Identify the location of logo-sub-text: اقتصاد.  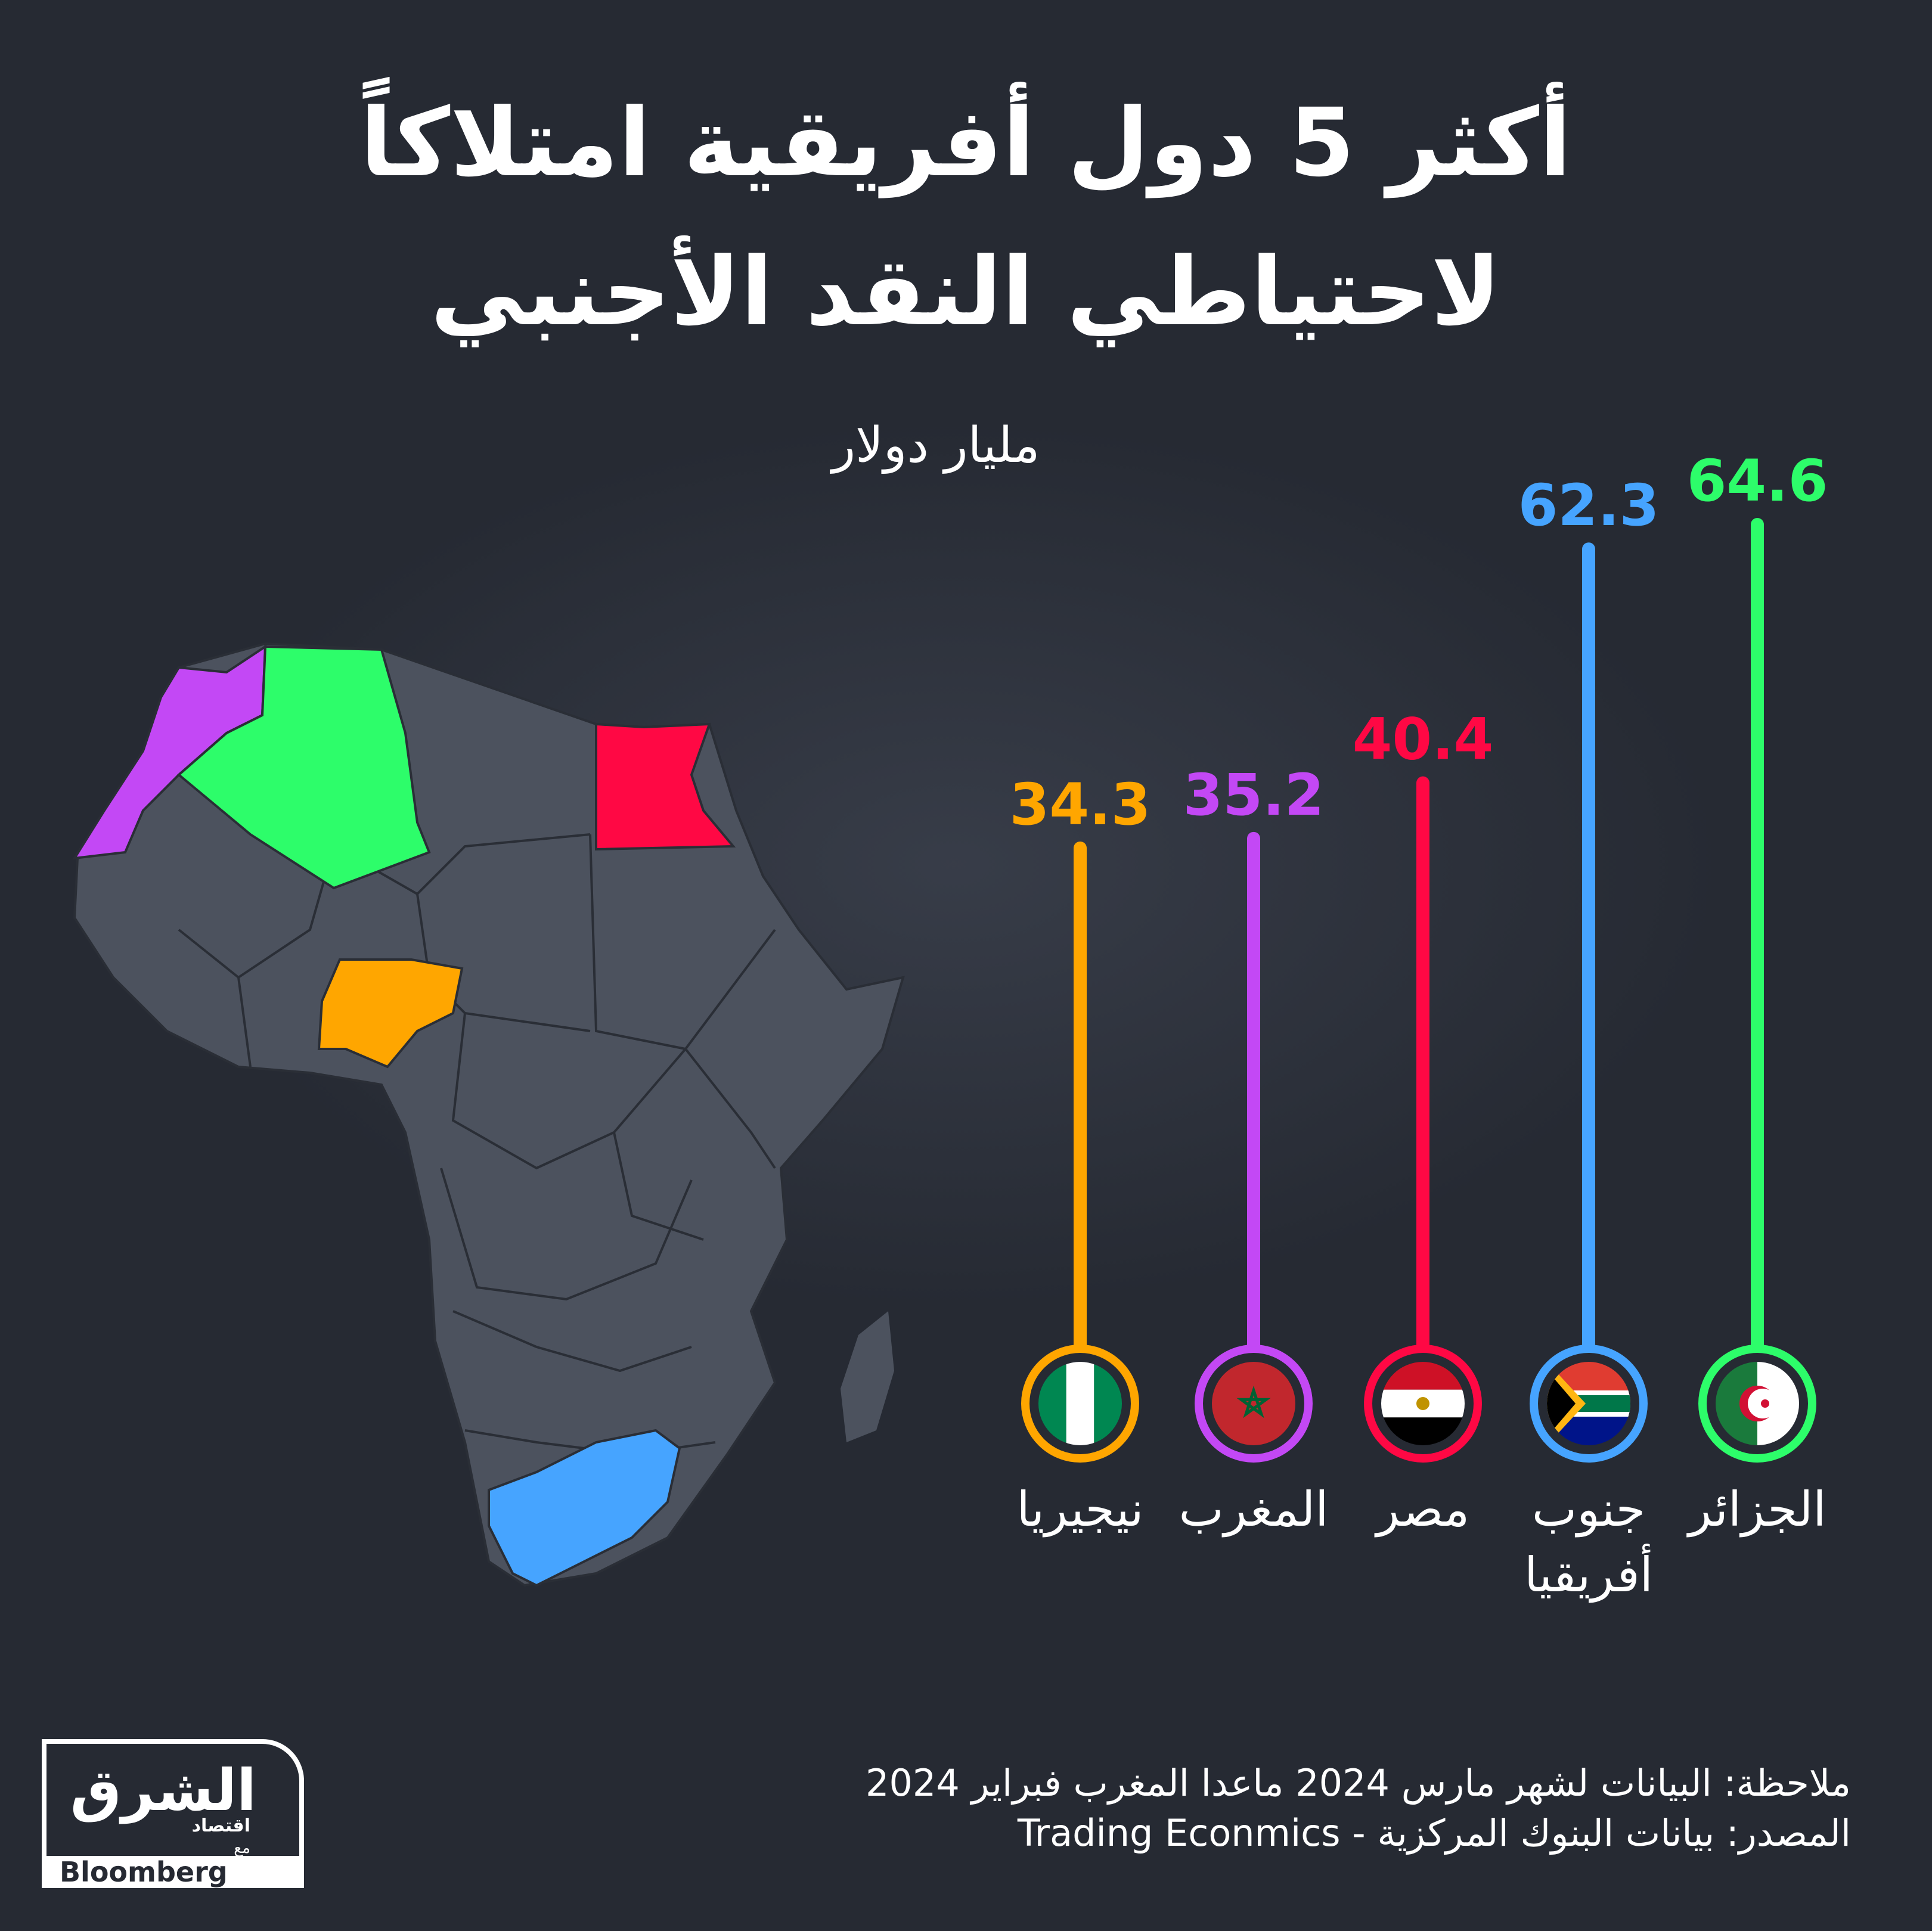
(220, 1825).